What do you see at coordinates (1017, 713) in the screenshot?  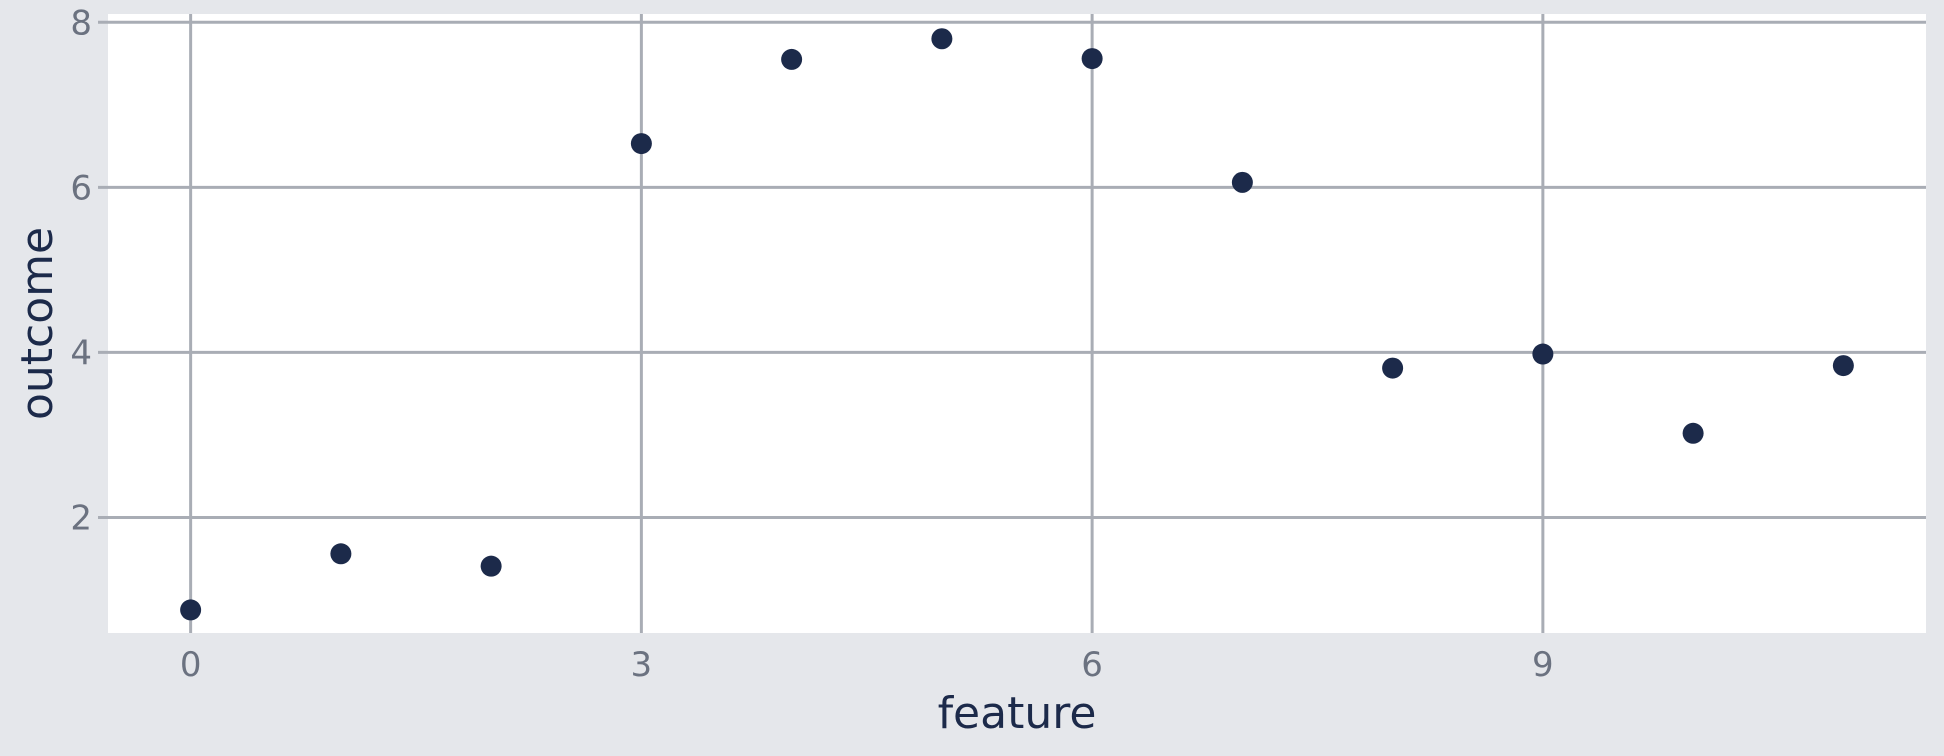 I see `x-axis-title: feature` at bounding box center [1017, 713].